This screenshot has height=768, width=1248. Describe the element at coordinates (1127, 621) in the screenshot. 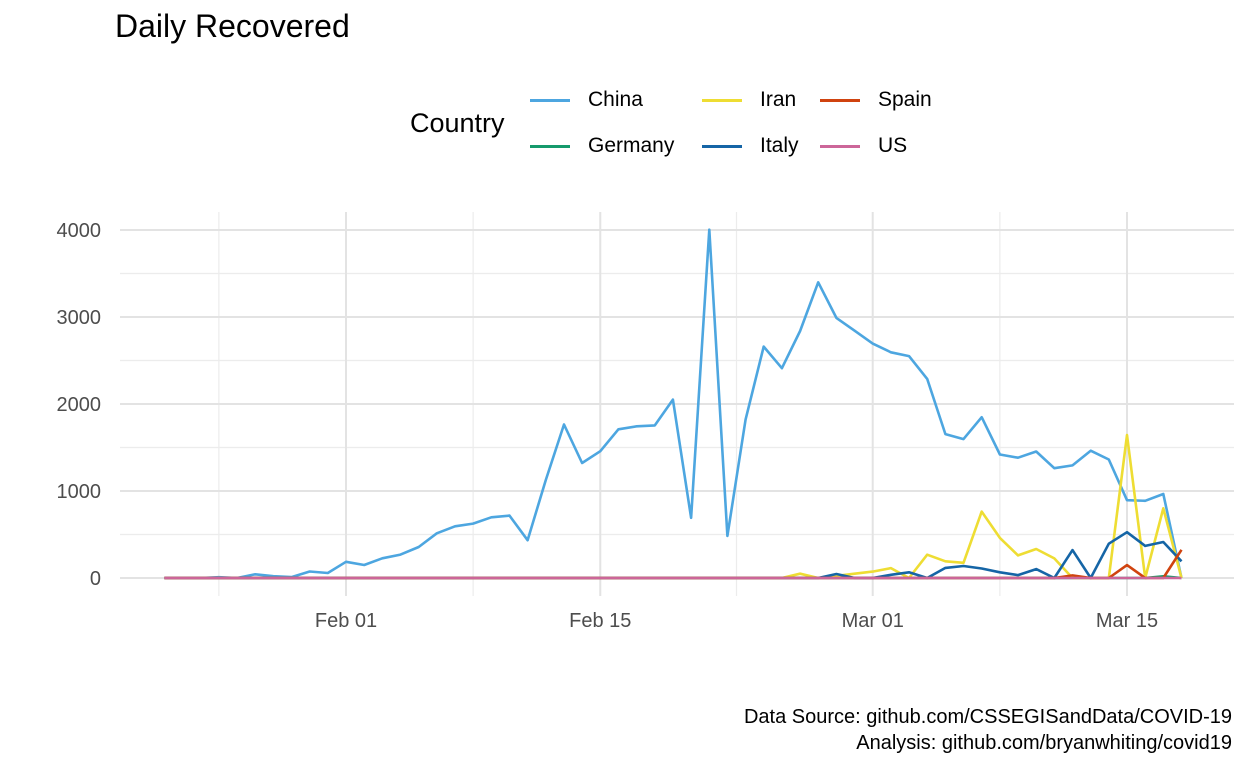

I see `x-tick-label: Mar 15` at that location.